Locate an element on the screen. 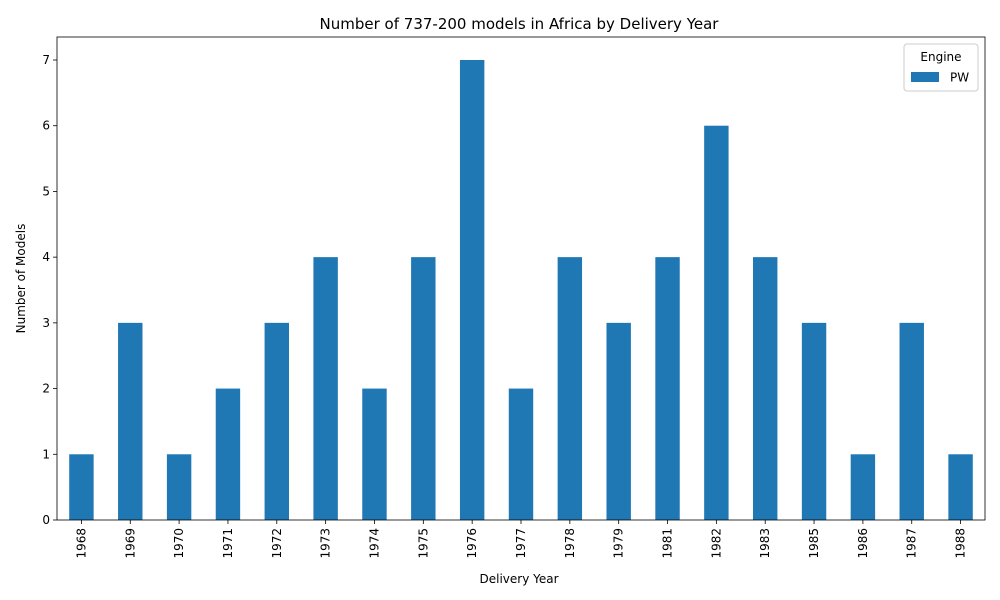 The image size is (1000, 600). legend-entry-label: PW is located at coordinates (959, 78).